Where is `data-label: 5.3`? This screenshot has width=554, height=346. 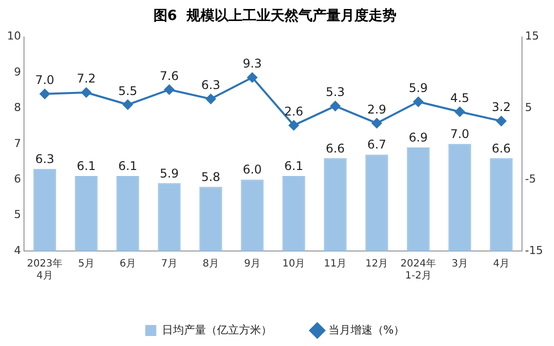 data-label: 5.3 is located at coordinates (335, 92).